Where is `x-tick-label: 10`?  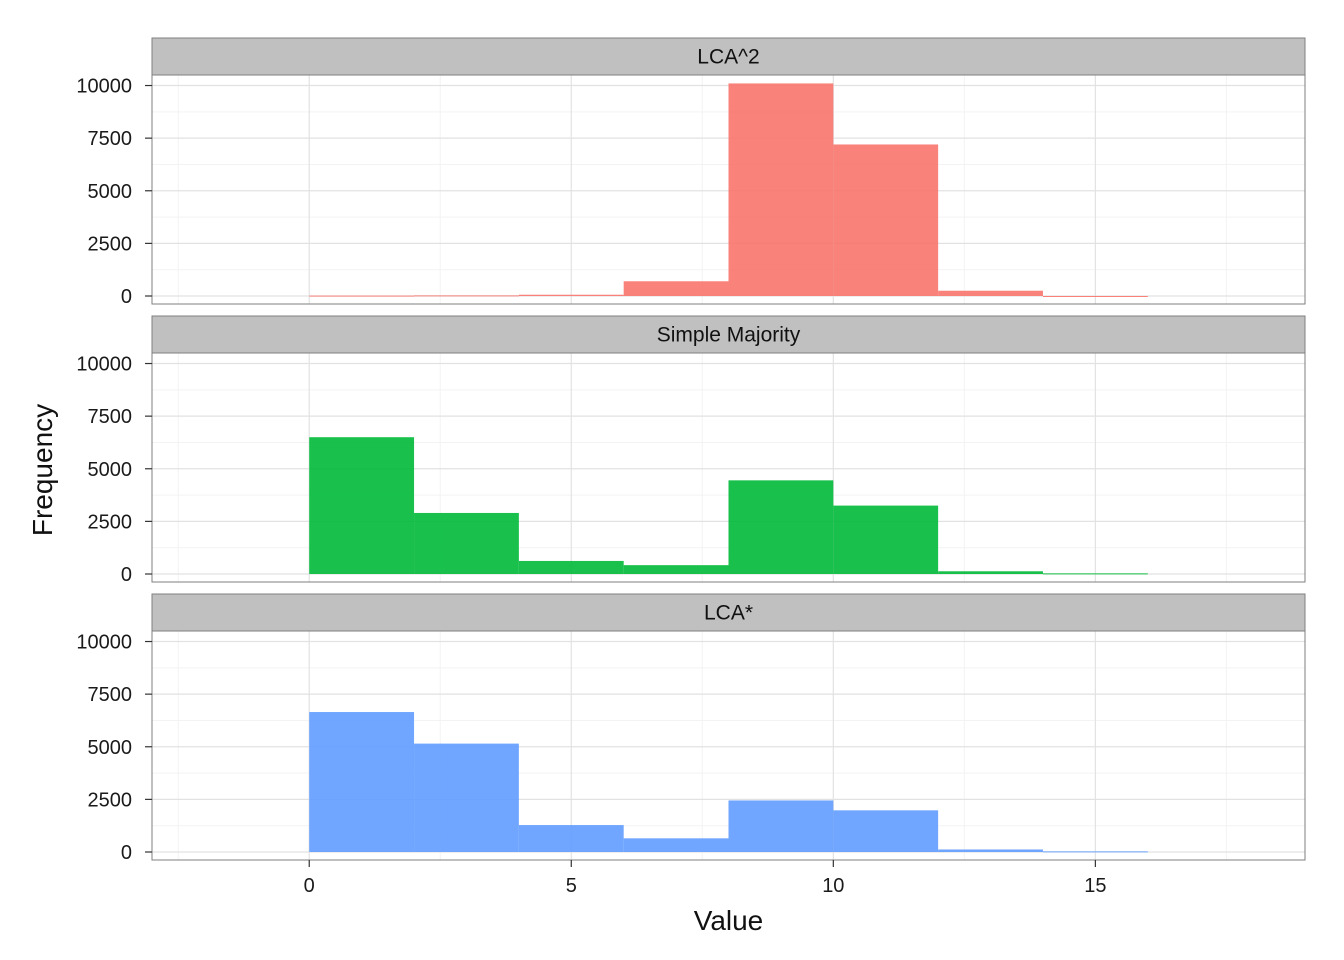
x-tick-label: 10 is located at coordinates (833, 886).